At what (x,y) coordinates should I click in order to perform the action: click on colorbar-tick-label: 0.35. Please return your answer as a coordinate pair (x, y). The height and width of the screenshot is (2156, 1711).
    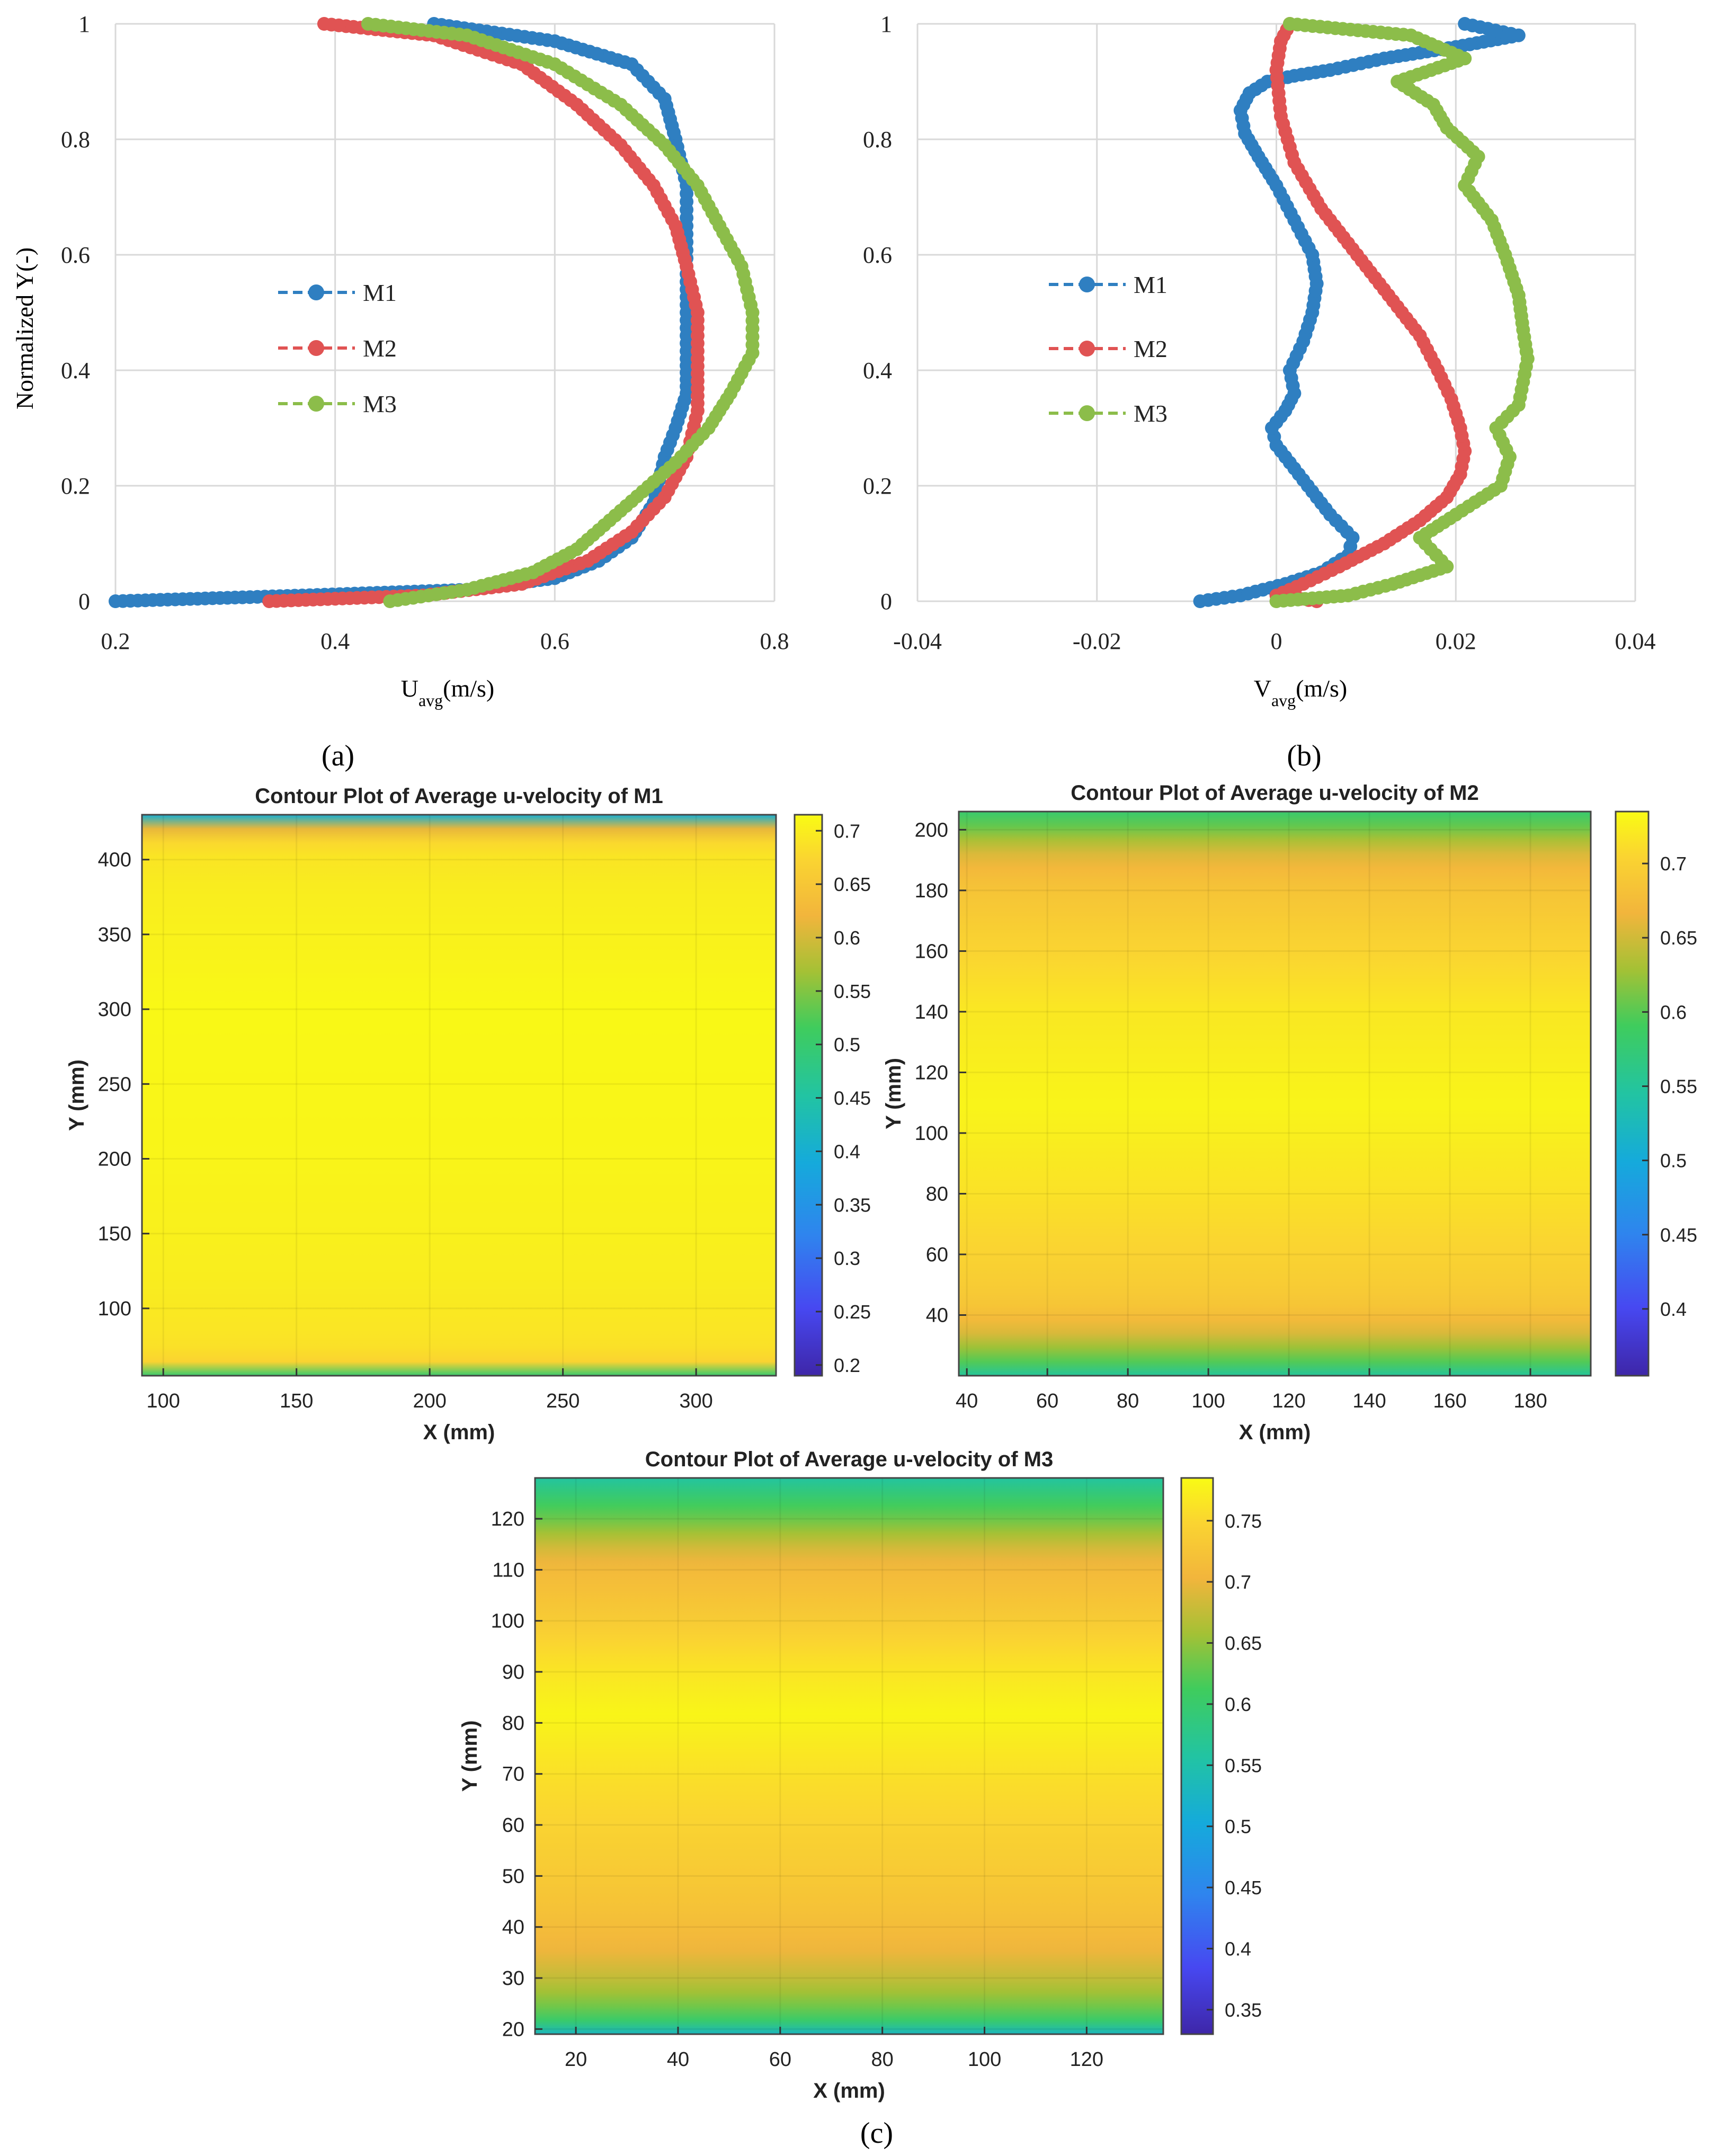
    Looking at the image, I should click on (1243, 2010).